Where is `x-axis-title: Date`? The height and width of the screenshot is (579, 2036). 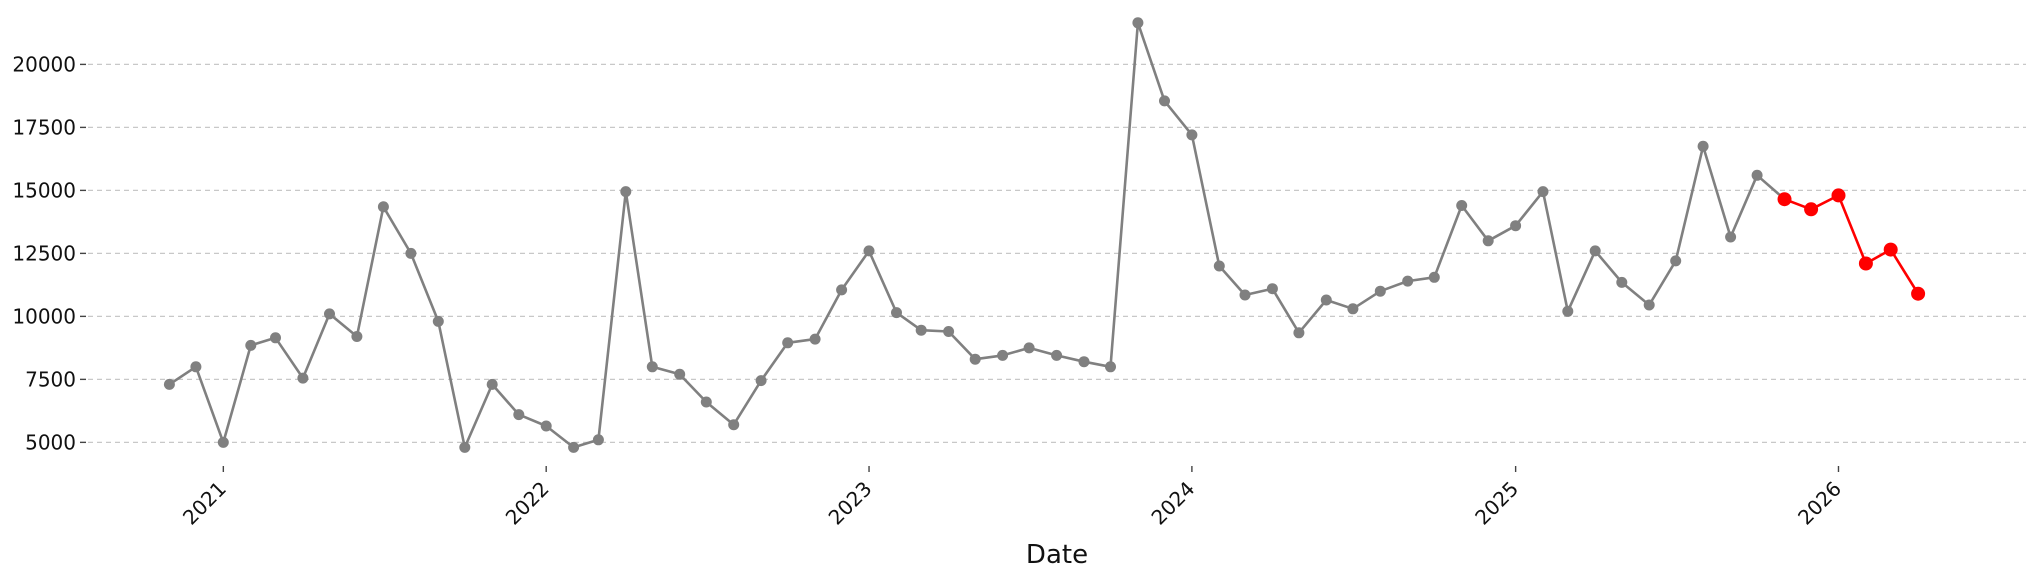
x-axis-title: Date is located at coordinates (1057, 555).